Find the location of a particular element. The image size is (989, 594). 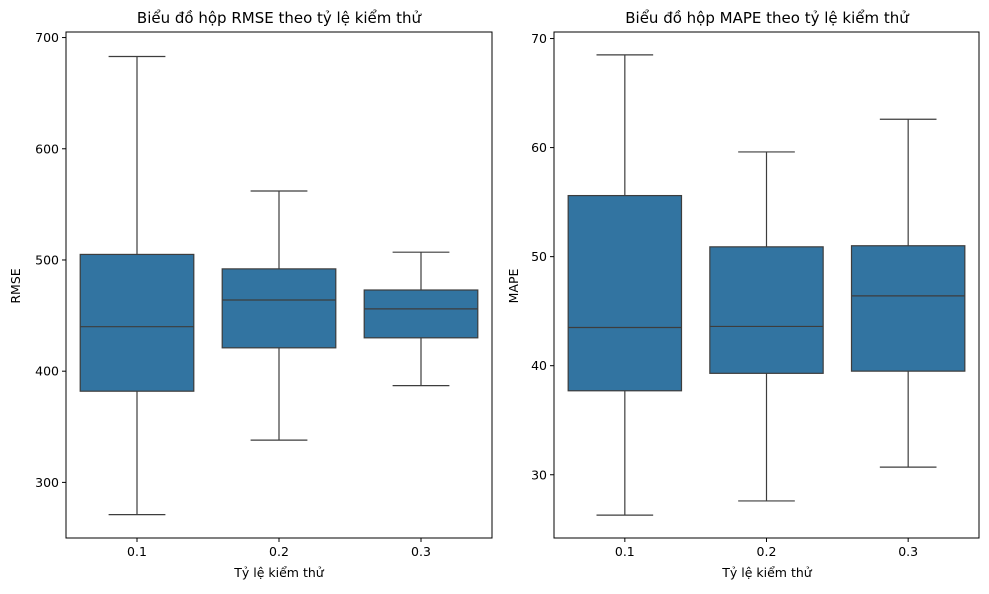

rmse-y-tick-label: 700 is located at coordinates (47, 37).